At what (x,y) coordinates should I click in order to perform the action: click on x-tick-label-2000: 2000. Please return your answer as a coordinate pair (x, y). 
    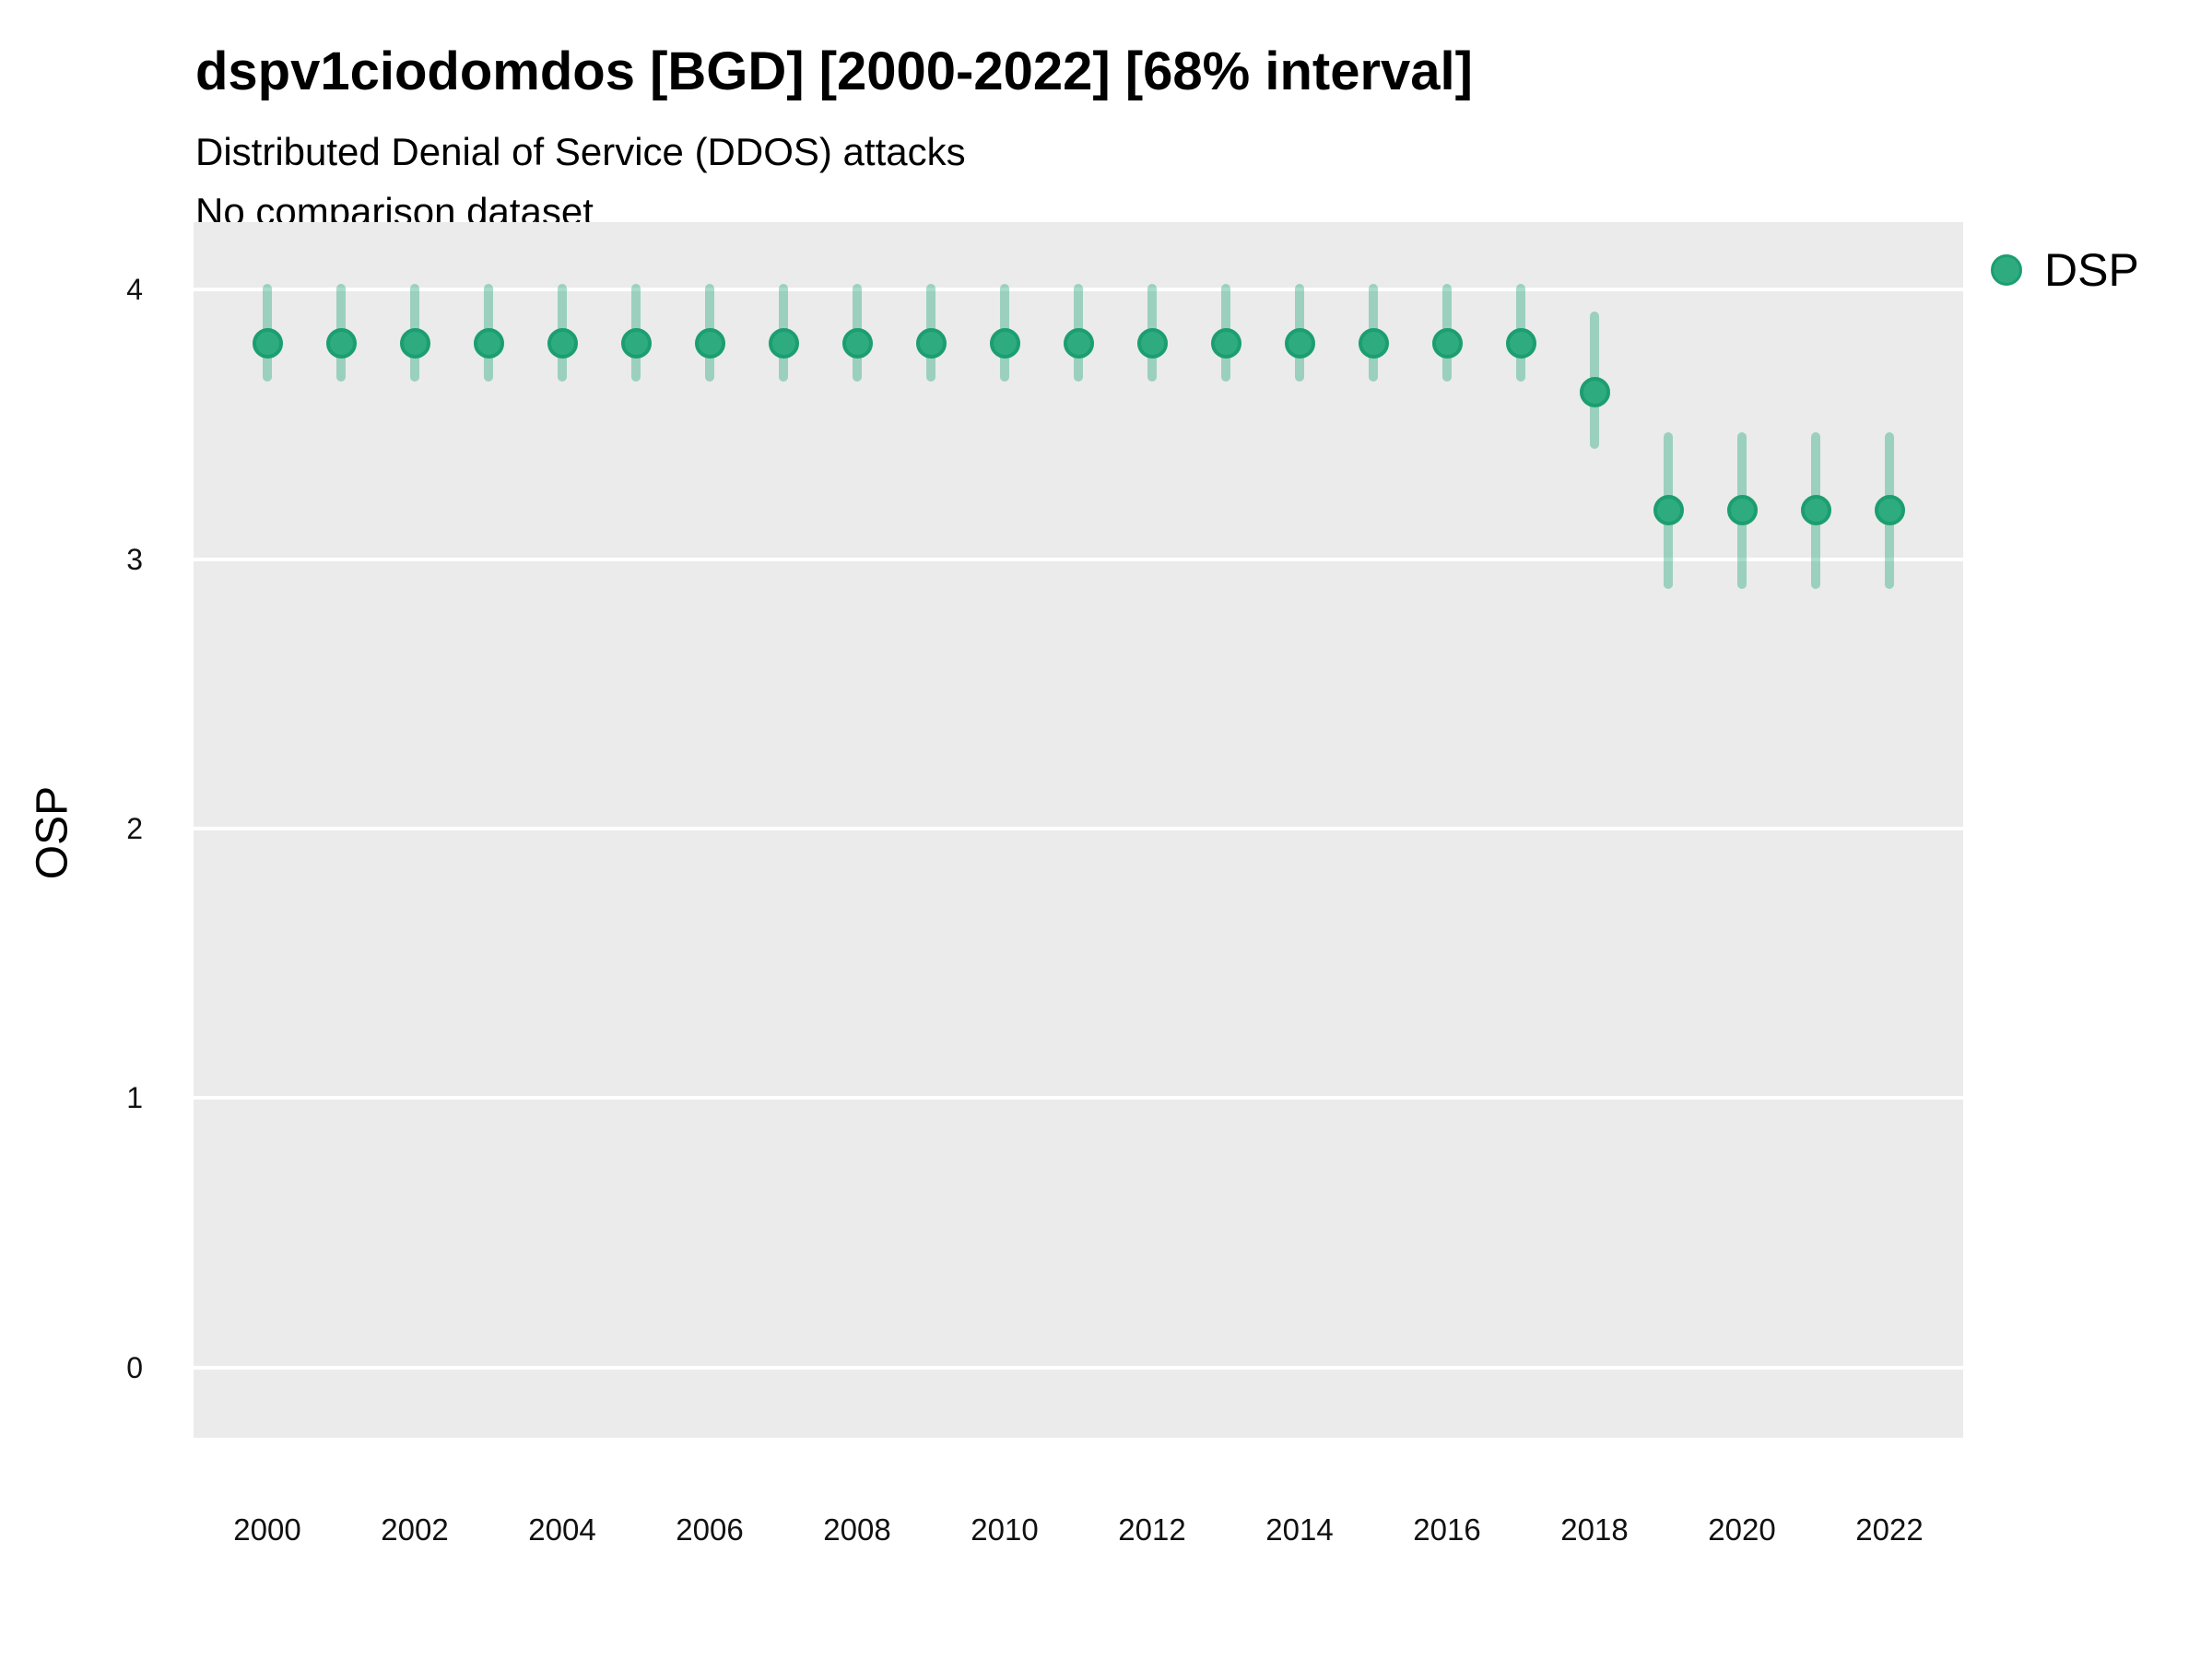
    Looking at the image, I should click on (267, 1529).